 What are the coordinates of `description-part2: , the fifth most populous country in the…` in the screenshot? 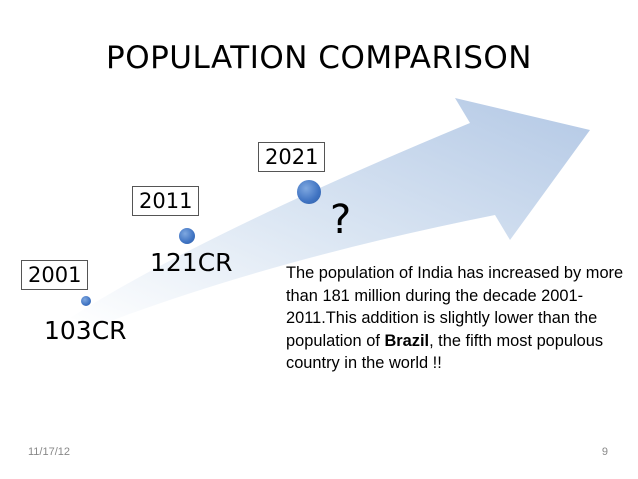 It's located at (445, 352).